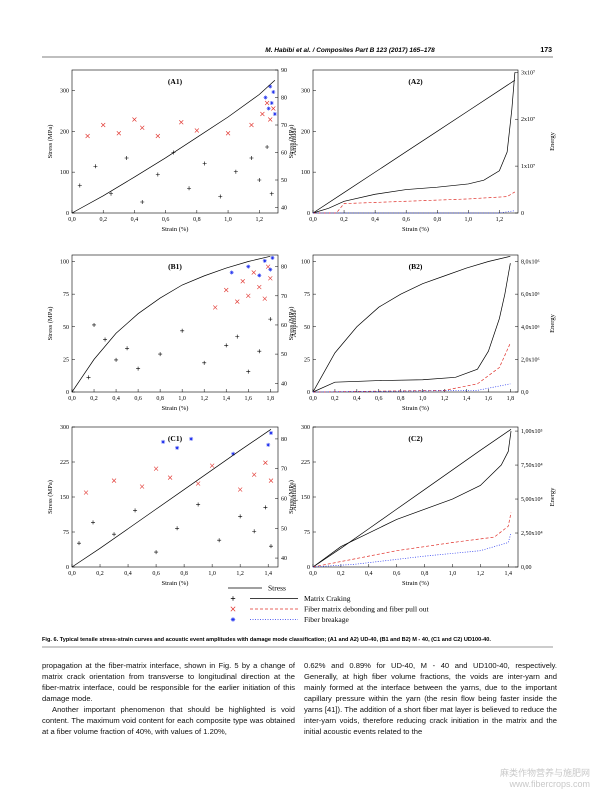 The image size is (595, 794). Describe the element at coordinates (528, 73) in the screenshot. I see `y2-tick-label: 3x10⁷` at that location.